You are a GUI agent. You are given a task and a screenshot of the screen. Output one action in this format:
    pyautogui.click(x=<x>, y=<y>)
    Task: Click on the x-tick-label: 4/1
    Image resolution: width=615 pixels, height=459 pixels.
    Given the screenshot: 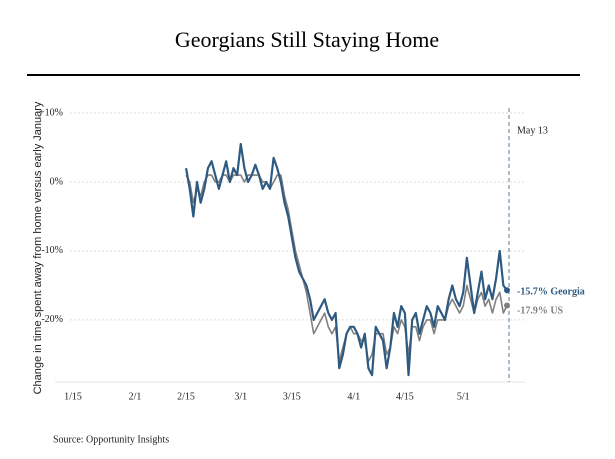 What is the action you would take?
    pyautogui.click(x=353, y=396)
    